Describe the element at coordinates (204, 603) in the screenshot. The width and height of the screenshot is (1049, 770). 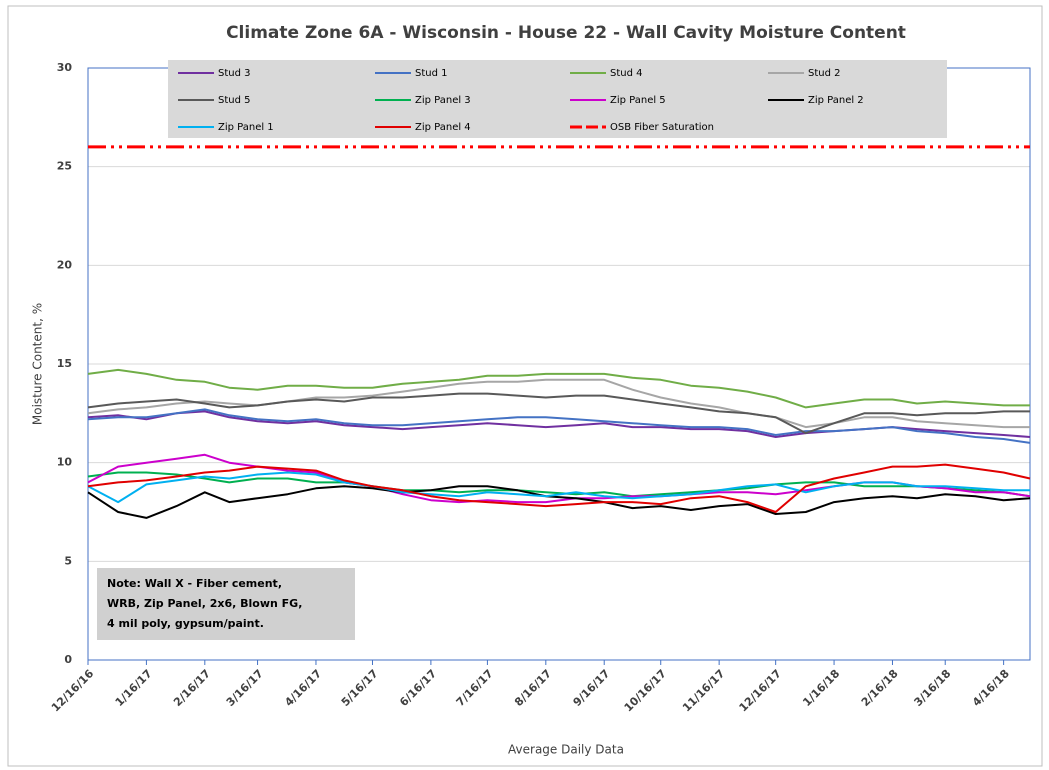
I see `note-text: WRB, Zip Panel, 2x6, Blown FG,` at that location.